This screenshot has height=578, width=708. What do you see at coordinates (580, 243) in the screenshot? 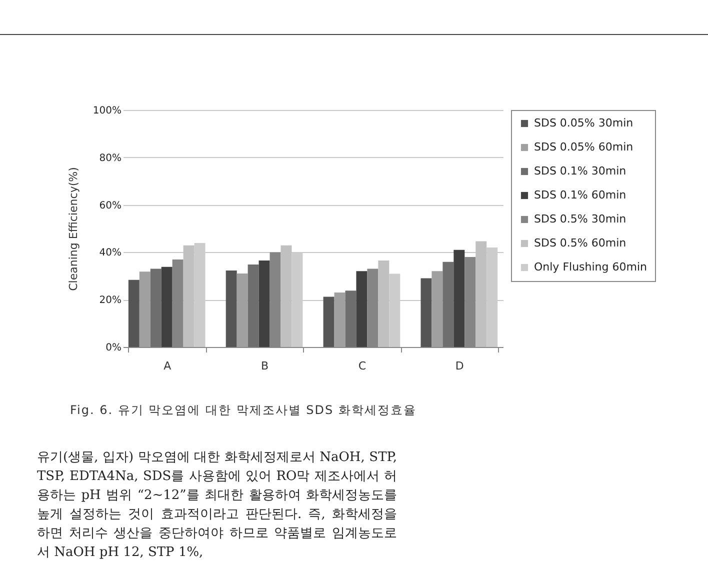
I see `legend-label: SDS 0.5% 60min` at bounding box center [580, 243].